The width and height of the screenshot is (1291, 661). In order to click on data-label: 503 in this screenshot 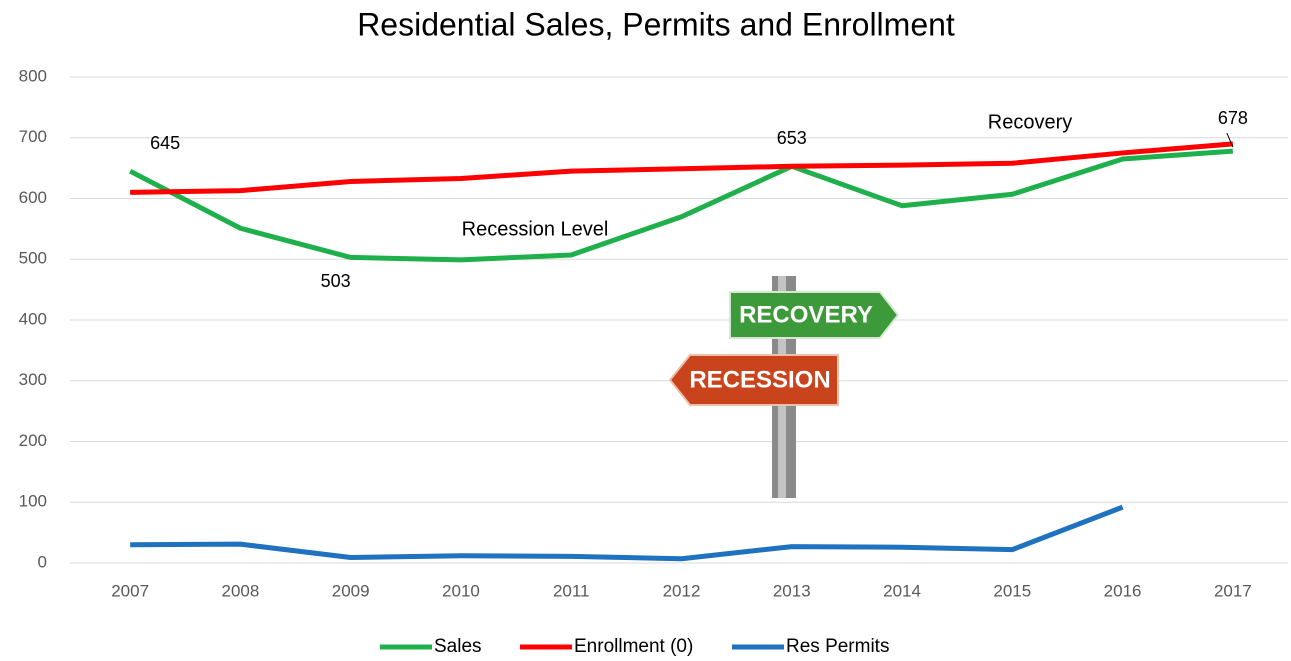, I will do `click(336, 281)`.